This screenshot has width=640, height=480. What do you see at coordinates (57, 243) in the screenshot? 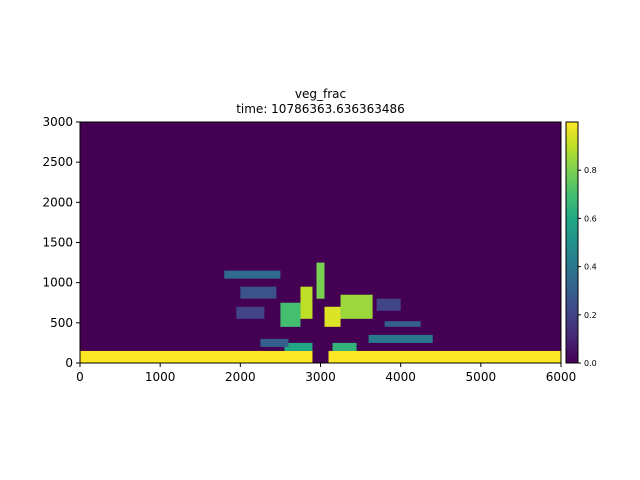
I see `y-tick-label: 1500` at bounding box center [57, 243].